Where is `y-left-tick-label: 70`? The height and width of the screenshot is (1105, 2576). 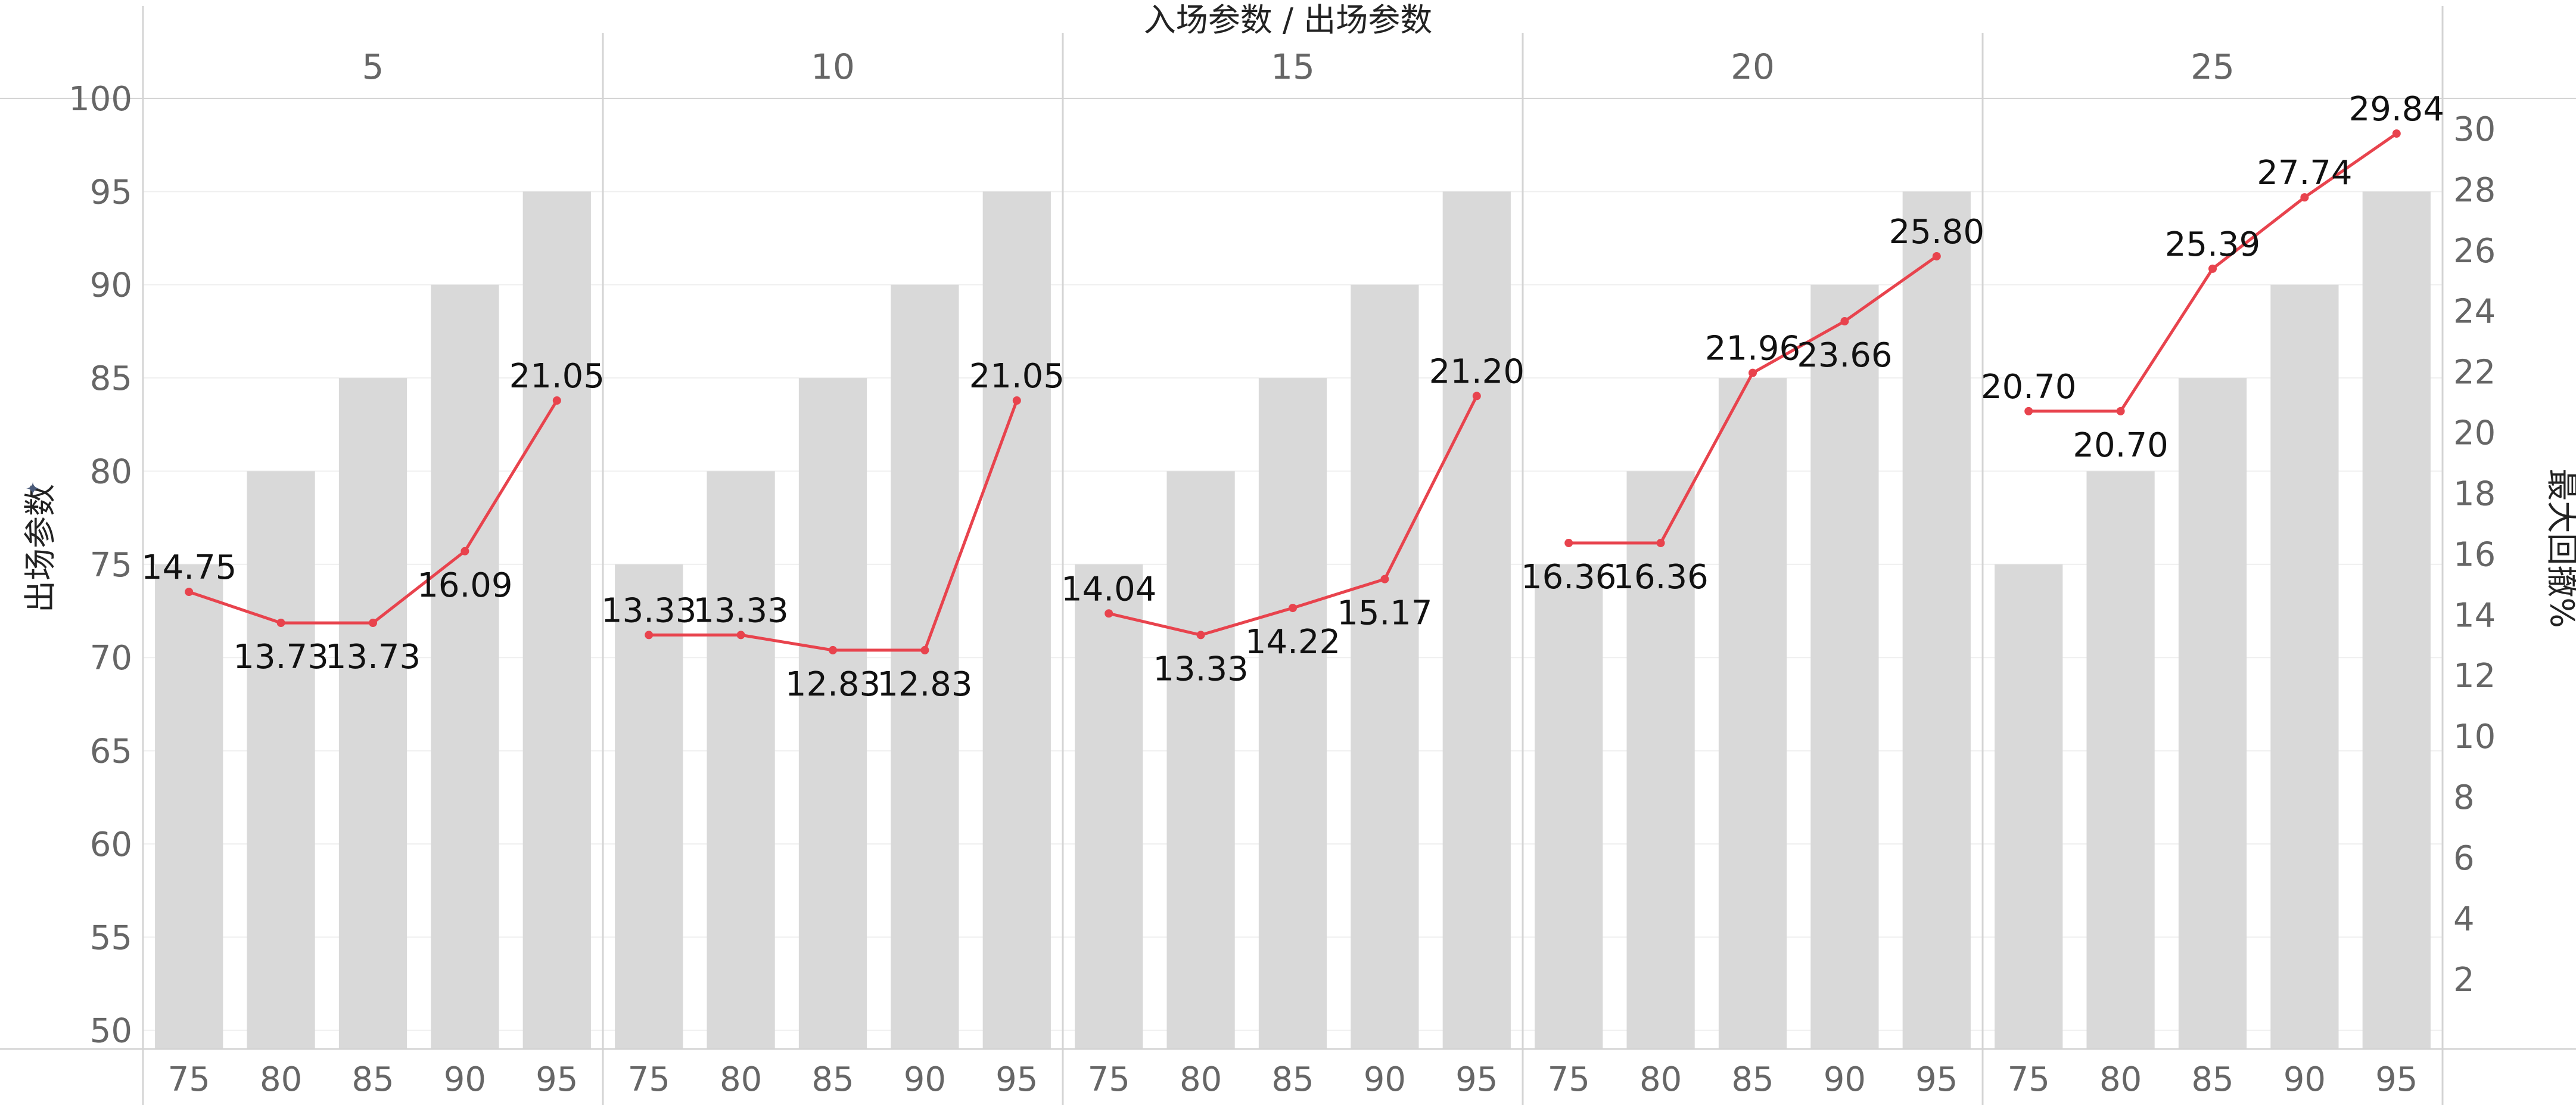
y-left-tick-label: 70 is located at coordinates (111, 658).